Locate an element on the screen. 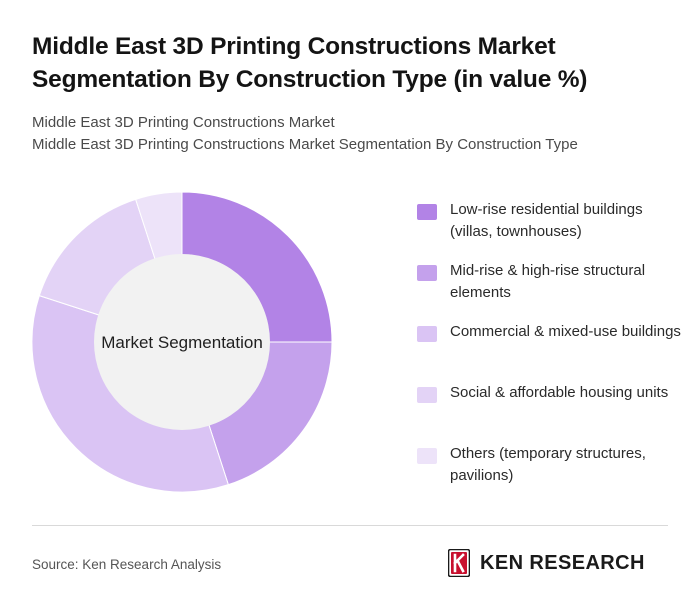  brand-name: KEN RESEARCH is located at coordinates (562, 563).